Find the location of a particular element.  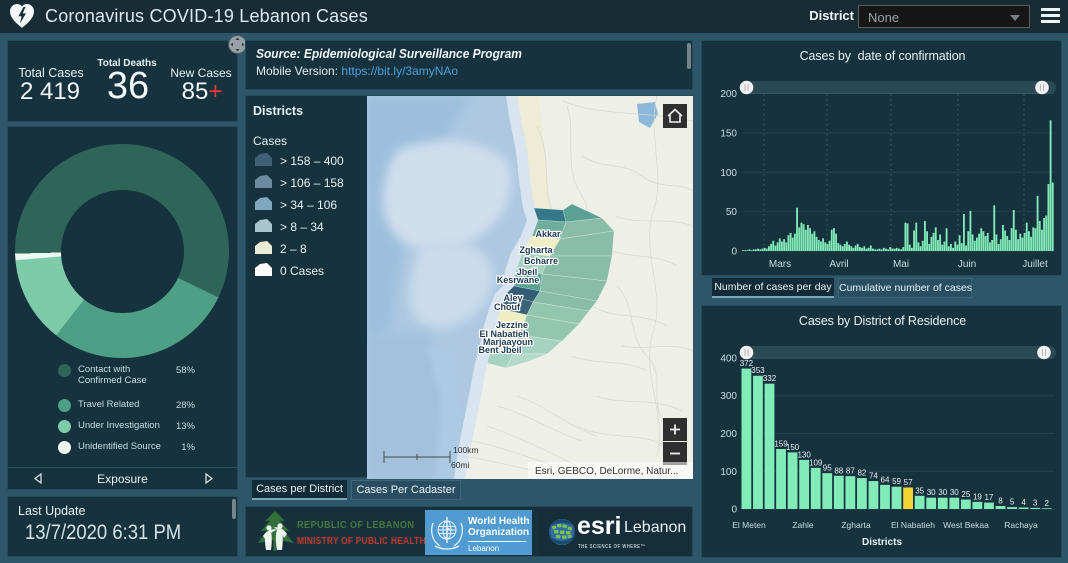

svg-text: 17 is located at coordinates (988, 497).